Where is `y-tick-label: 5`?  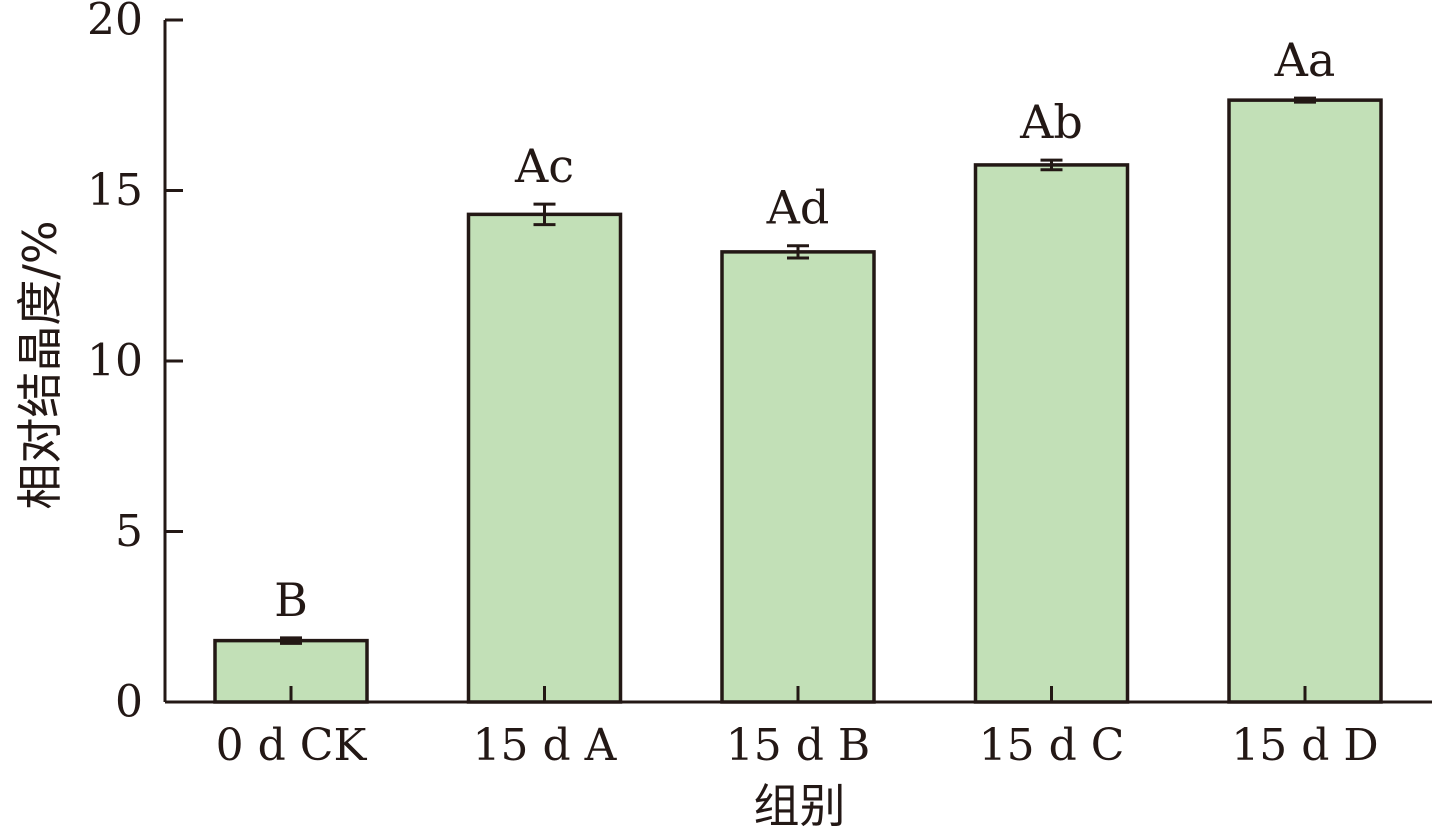
y-tick-label: 5 is located at coordinates (129, 531).